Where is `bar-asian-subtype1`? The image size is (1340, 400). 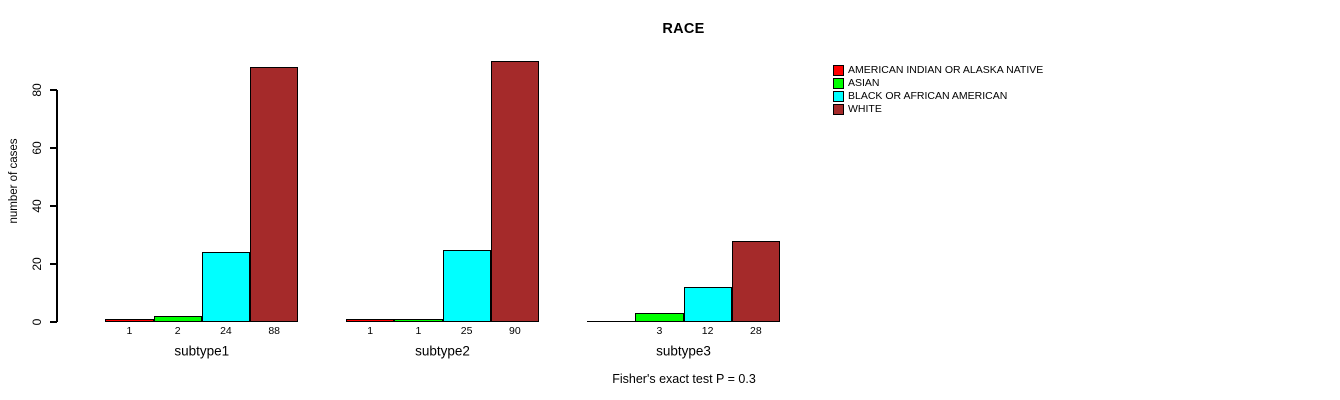
bar-asian-subtype1 is located at coordinates (177, 319).